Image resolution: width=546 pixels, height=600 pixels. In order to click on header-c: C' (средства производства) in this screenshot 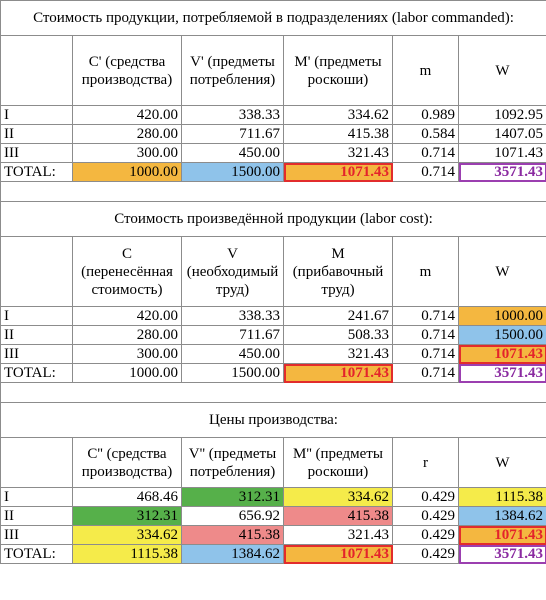, I will do `click(127, 70)`.